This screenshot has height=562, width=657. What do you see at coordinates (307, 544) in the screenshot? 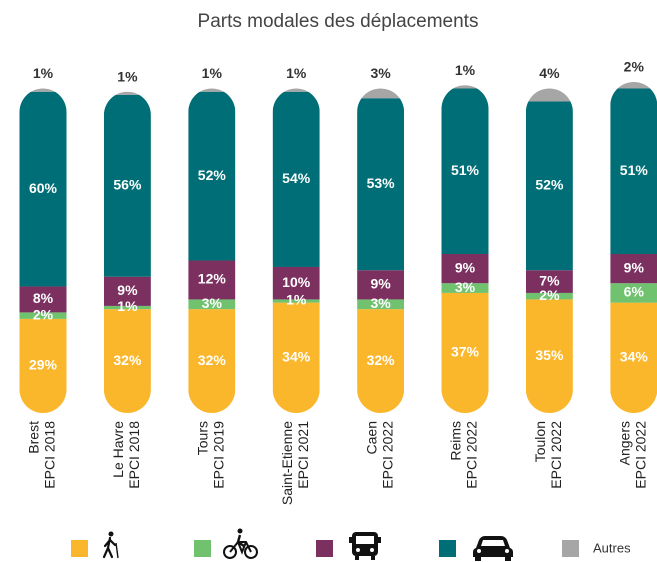
I see `legend-icons` at bounding box center [307, 544].